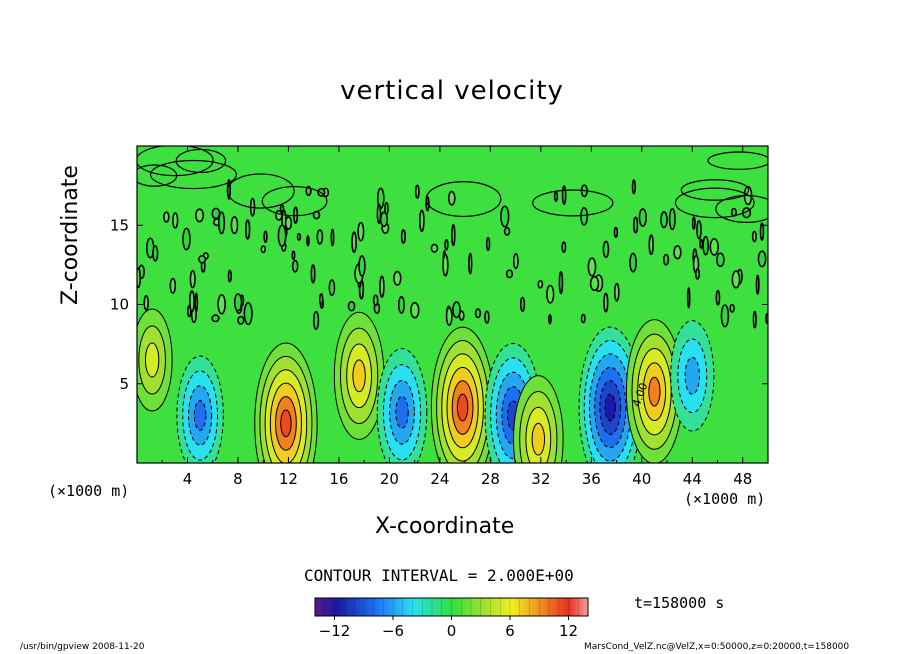  What do you see at coordinates (679, 603) in the screenshot?
I see `time-label: t=158000 s` at bounding box center [679, 603].